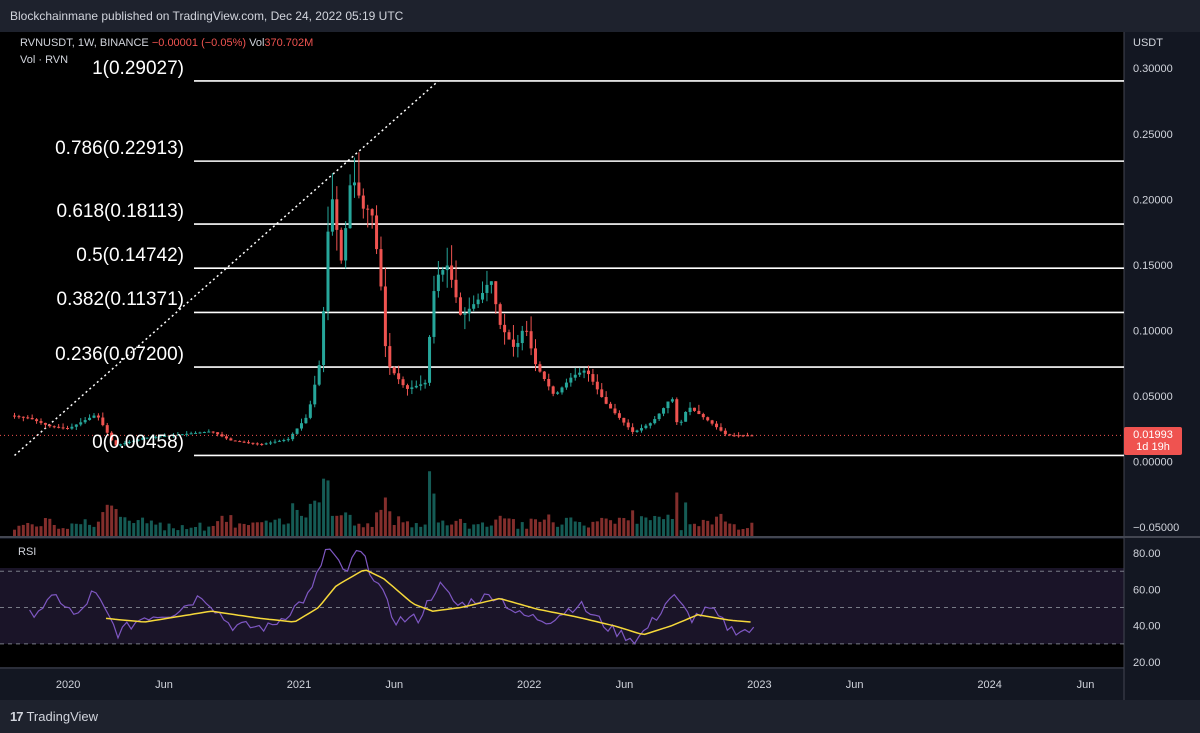  Describe the element at coordinates (299, 685) in the screenshot. I see `time-tick-label: 2021` at that location.